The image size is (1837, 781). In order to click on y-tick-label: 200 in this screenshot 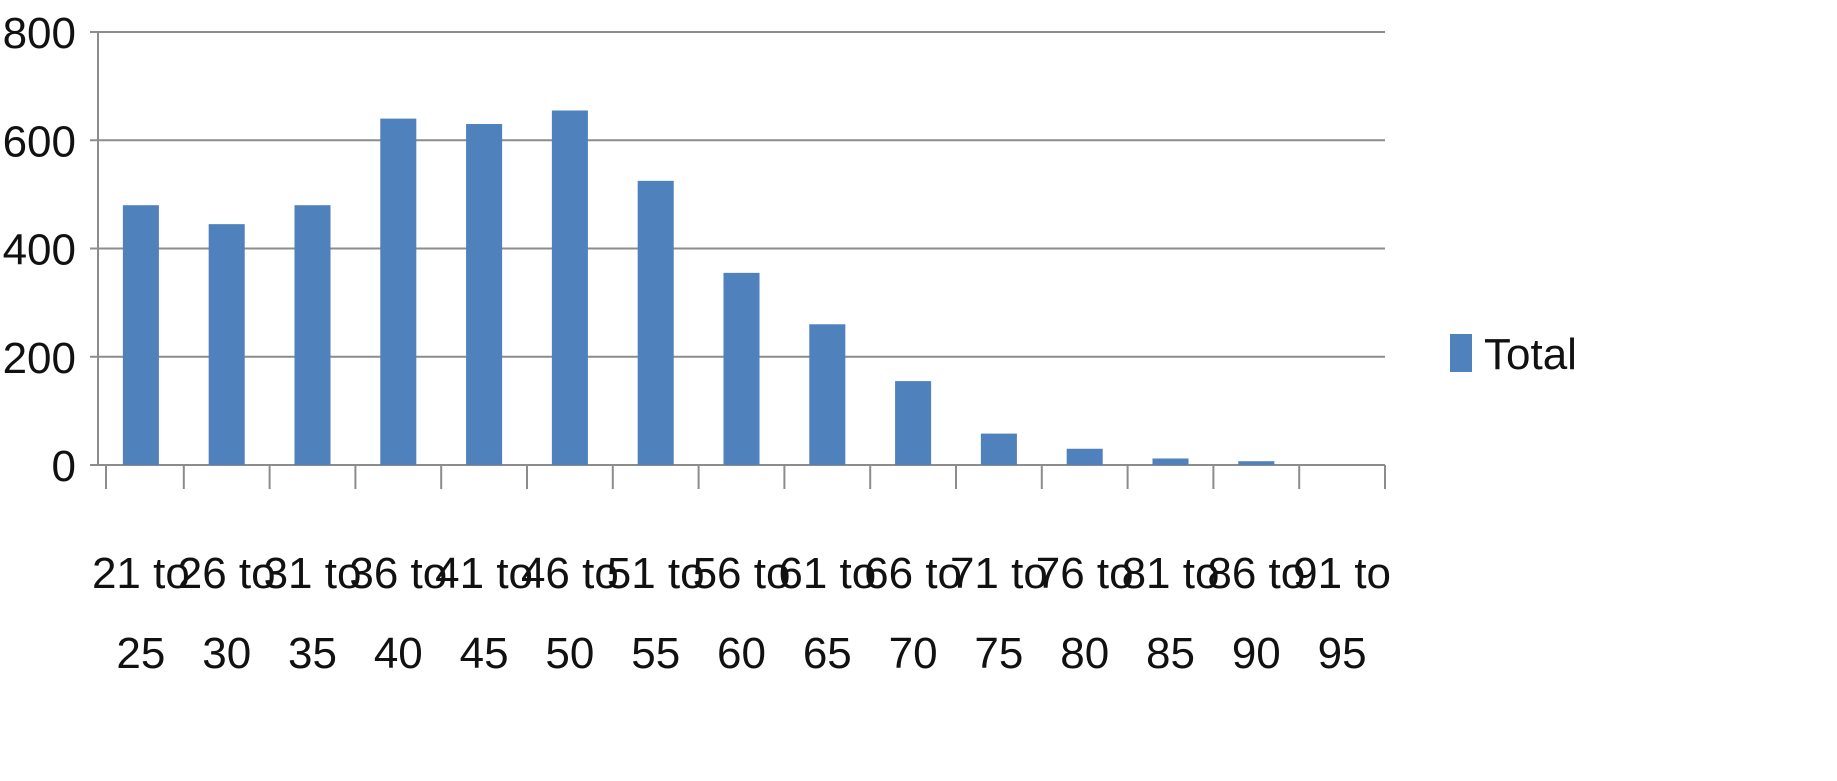, I will do `click(39, 358)`.